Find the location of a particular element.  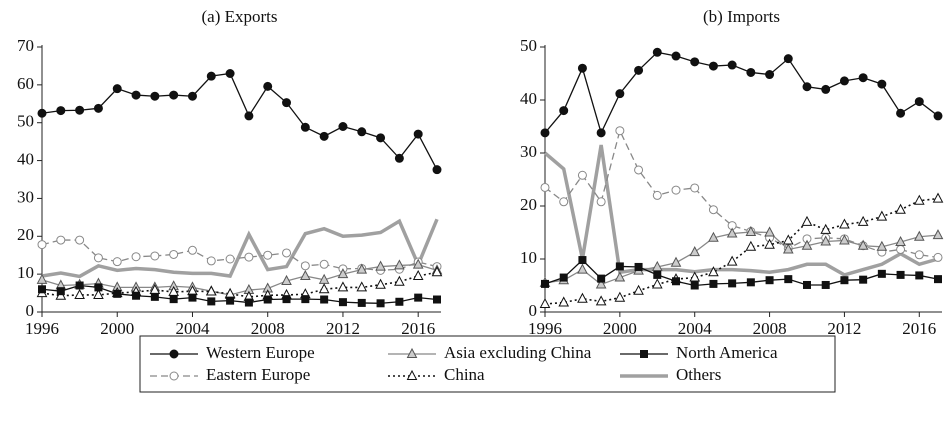

legend-label: Eastern Europe is located at coordinates (258, 374).